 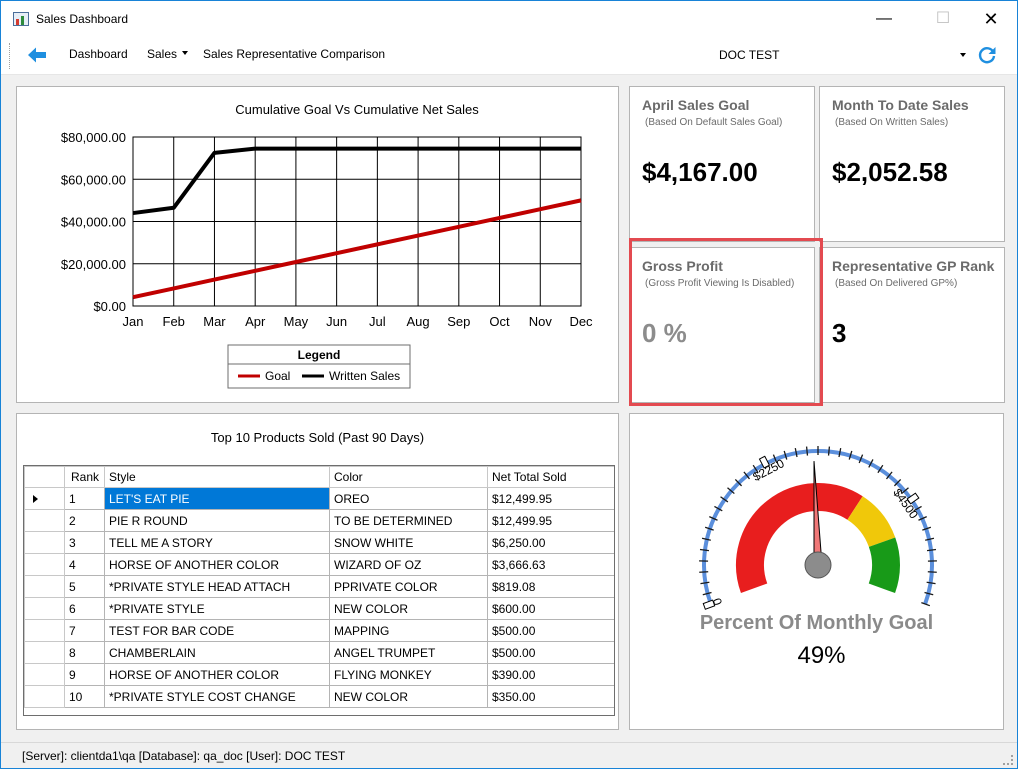 What do you see at coordinates (84, 674) in the screenshot?
I see `cell-rank: 9` at bounding box center [84, 674].